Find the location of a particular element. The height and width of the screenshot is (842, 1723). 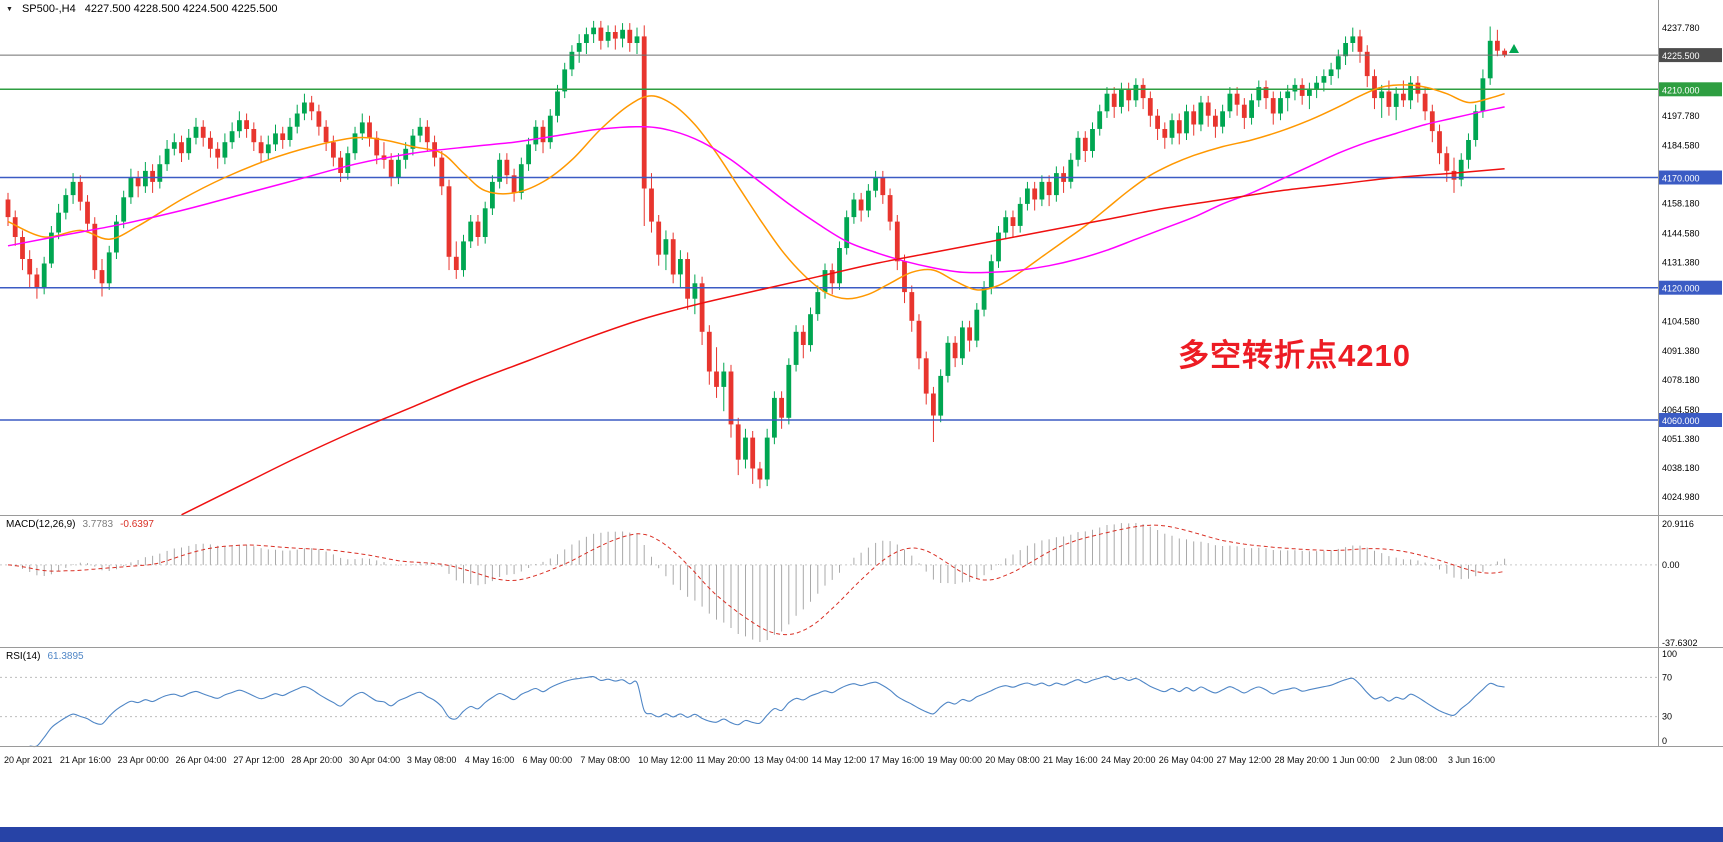

time-label: 3 Jun 16:00 is located at coordinates (1472, 760).